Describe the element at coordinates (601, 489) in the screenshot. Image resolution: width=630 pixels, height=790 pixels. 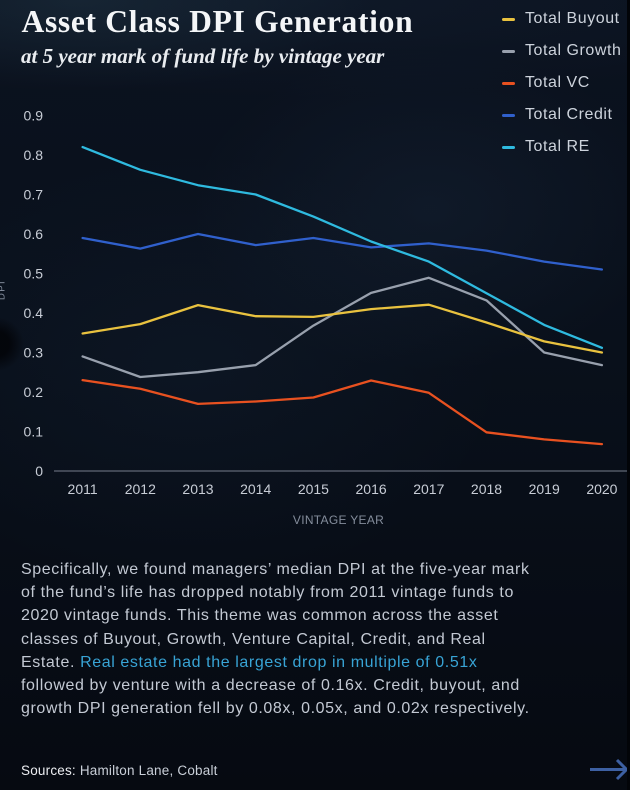
I see `svg-text: 2020` at that location.